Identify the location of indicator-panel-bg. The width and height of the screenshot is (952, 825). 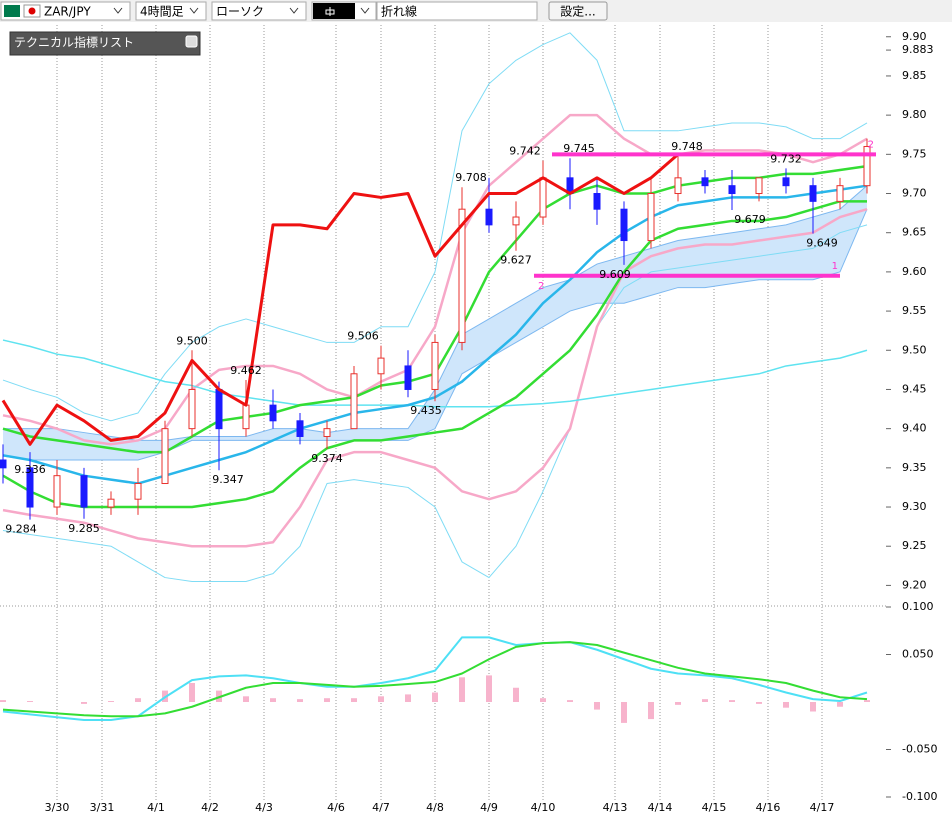
(105, 43).